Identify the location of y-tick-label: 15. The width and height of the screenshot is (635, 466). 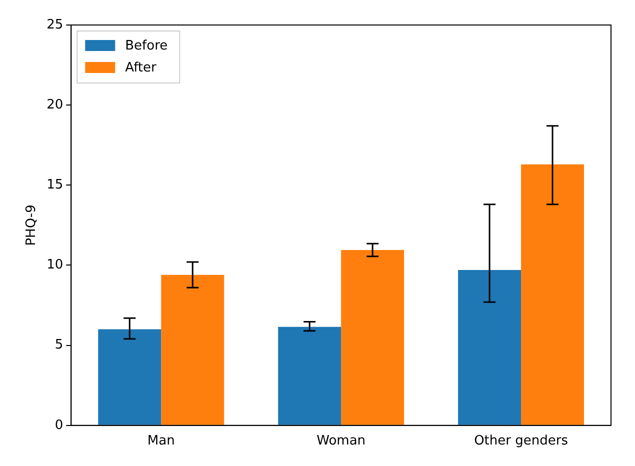
(55, 185).